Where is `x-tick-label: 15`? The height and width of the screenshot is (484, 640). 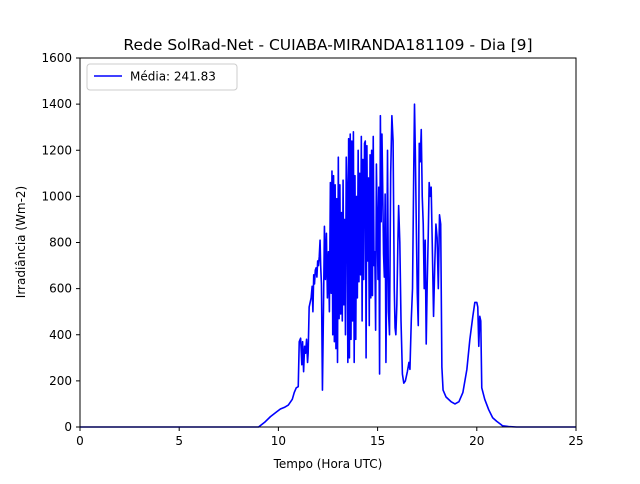
x-tick-label: 15 is located at coordinates (377, 441).